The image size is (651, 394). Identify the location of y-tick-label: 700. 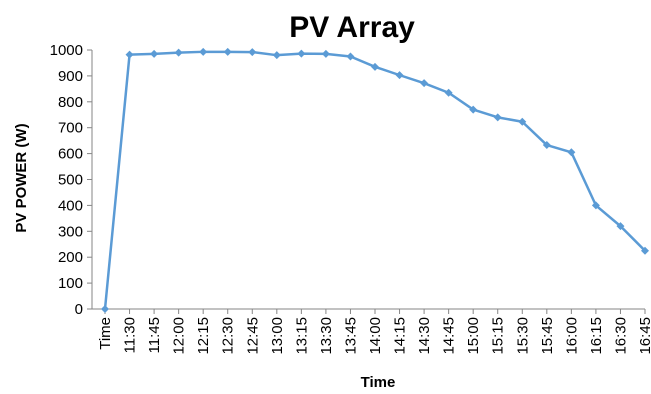
(70, 128).